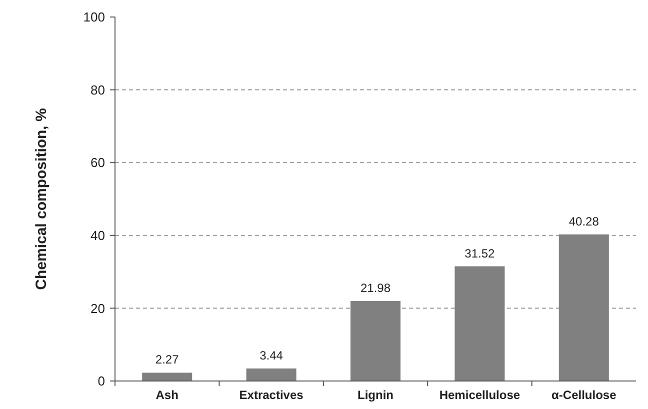 The image size is (648, 409). Describe the element at coordinates (167, 395) in the screenshot. I see `x-tick-label: Ash` at that location.